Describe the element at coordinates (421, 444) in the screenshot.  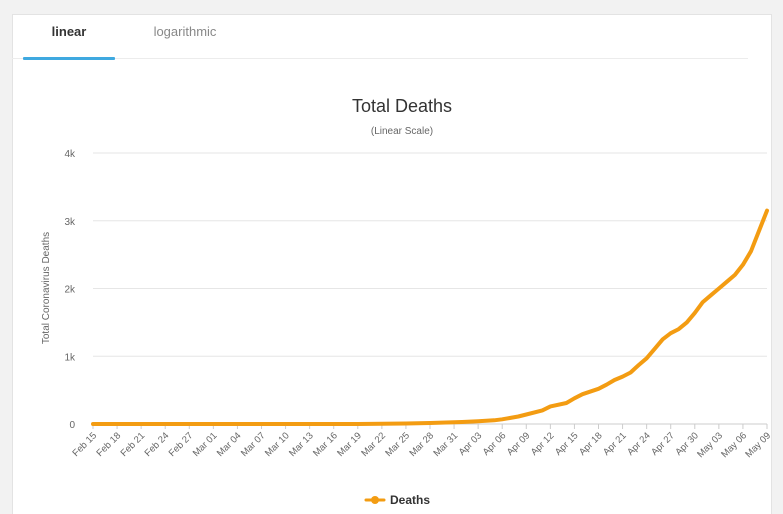
I see `x-tick-label: Mar 28` at that location.